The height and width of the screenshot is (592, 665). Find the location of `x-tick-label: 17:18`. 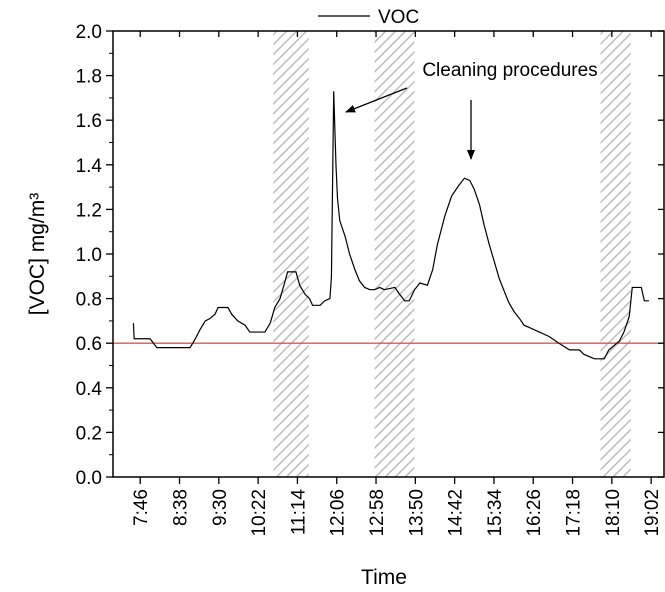

x-tick-label: 17:18 is located at coordinates (574, 513).